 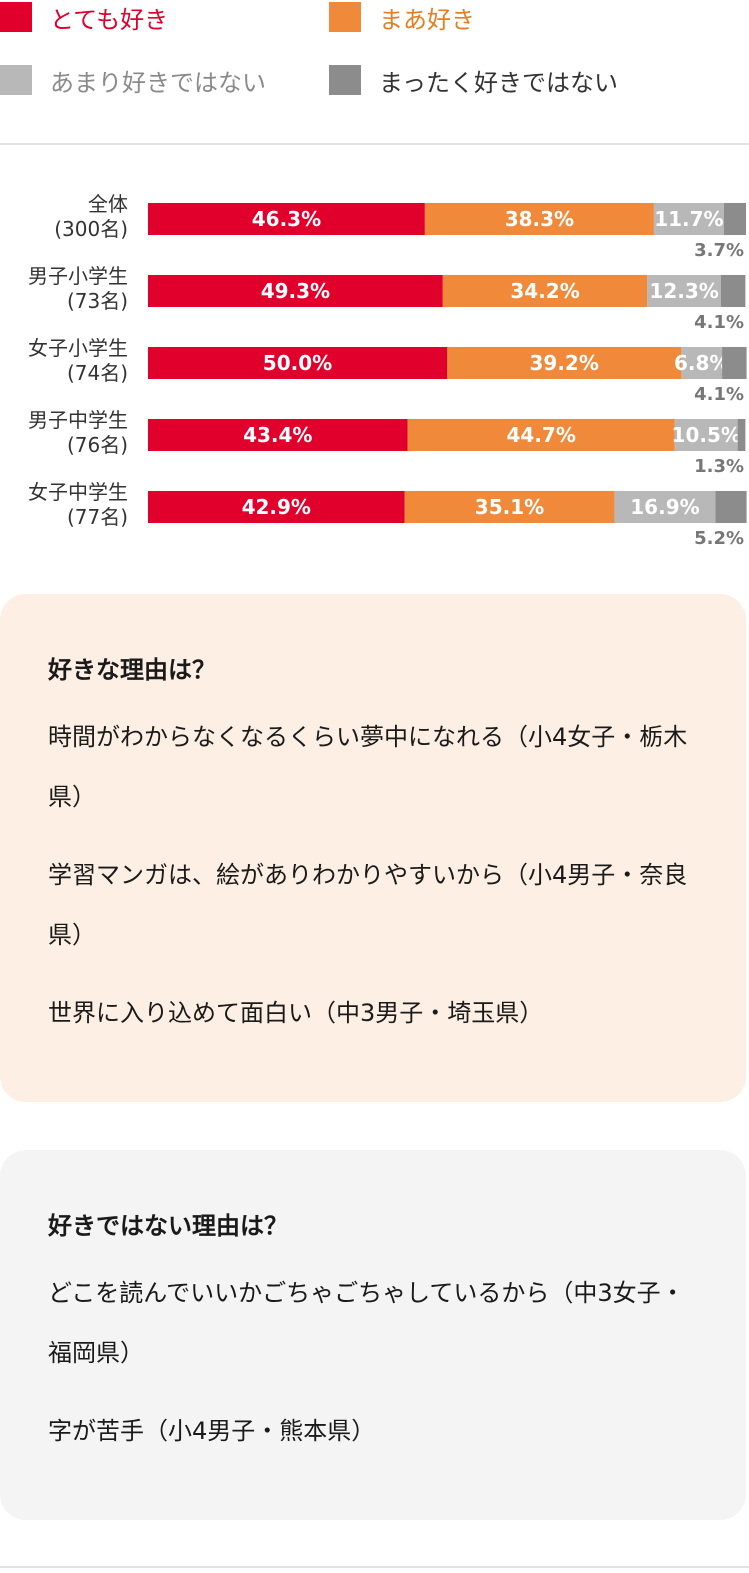 I want to click on bar-value-label: 38.3%, so click(x=539, y=219).